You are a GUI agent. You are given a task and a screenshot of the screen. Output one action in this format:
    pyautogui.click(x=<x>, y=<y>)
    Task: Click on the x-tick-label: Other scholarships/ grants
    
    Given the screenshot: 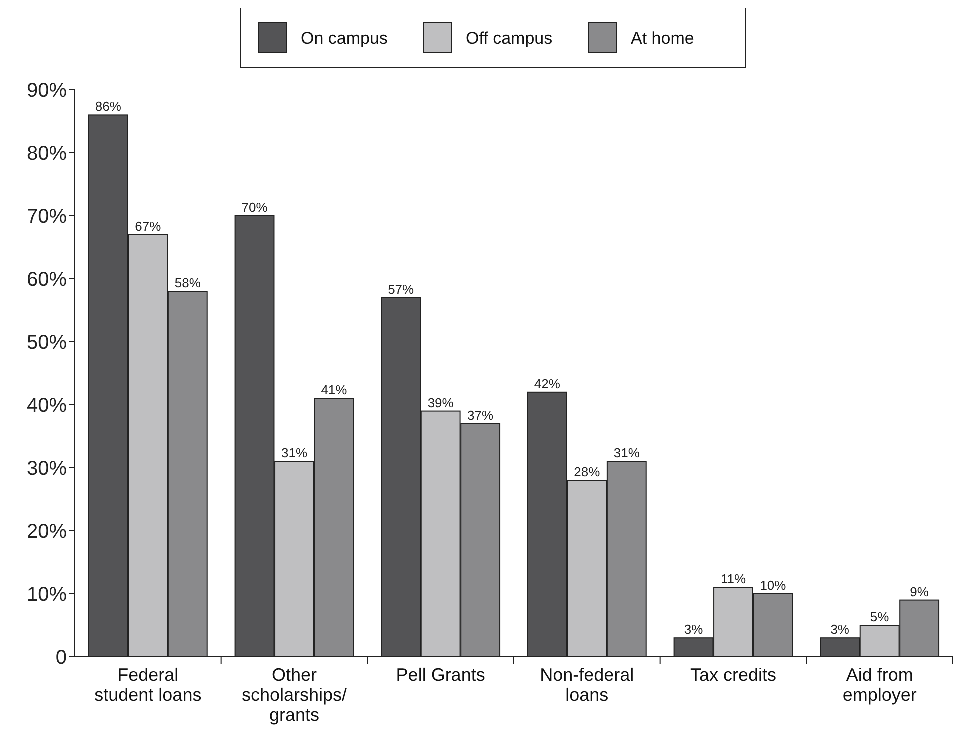 What is the action you would take?
    pyautogui.click(x=295, y=695)
    